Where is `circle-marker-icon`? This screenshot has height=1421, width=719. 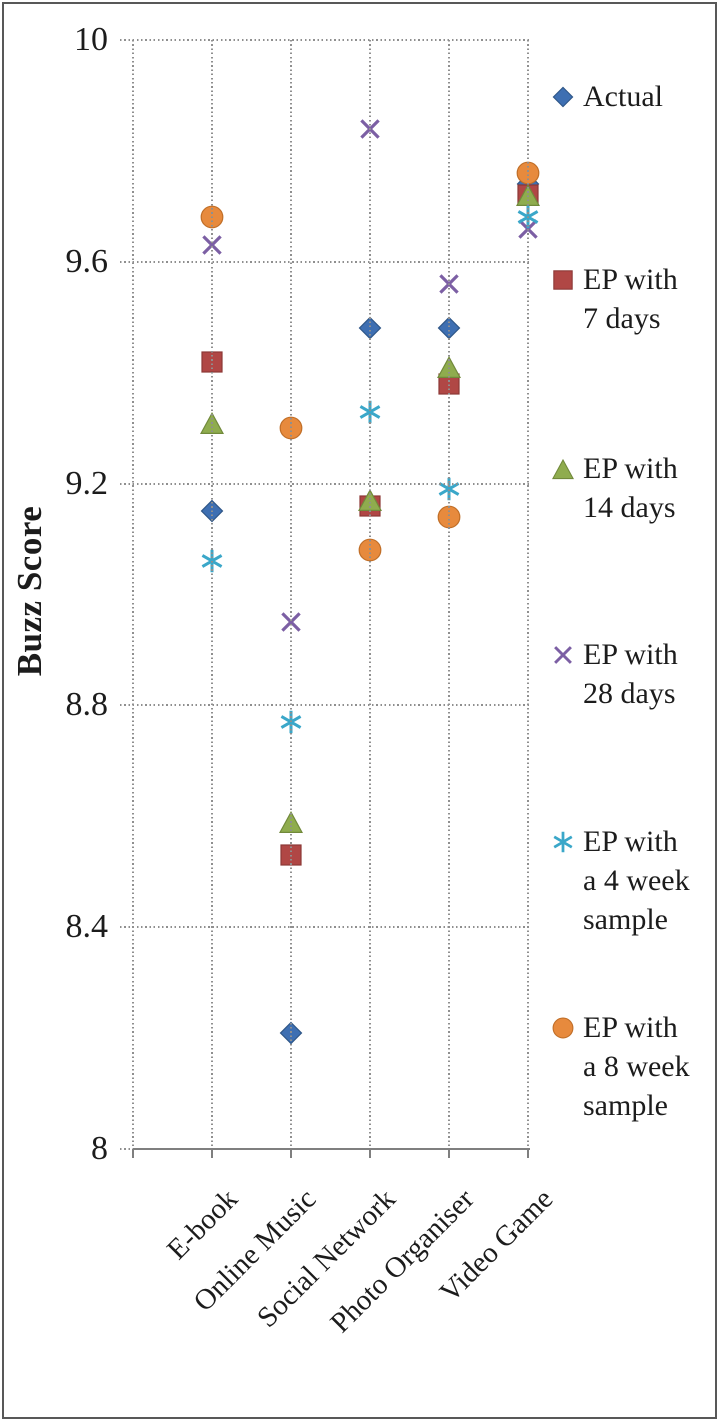 circle-marker-icon is located at coordinates (563, 1028).